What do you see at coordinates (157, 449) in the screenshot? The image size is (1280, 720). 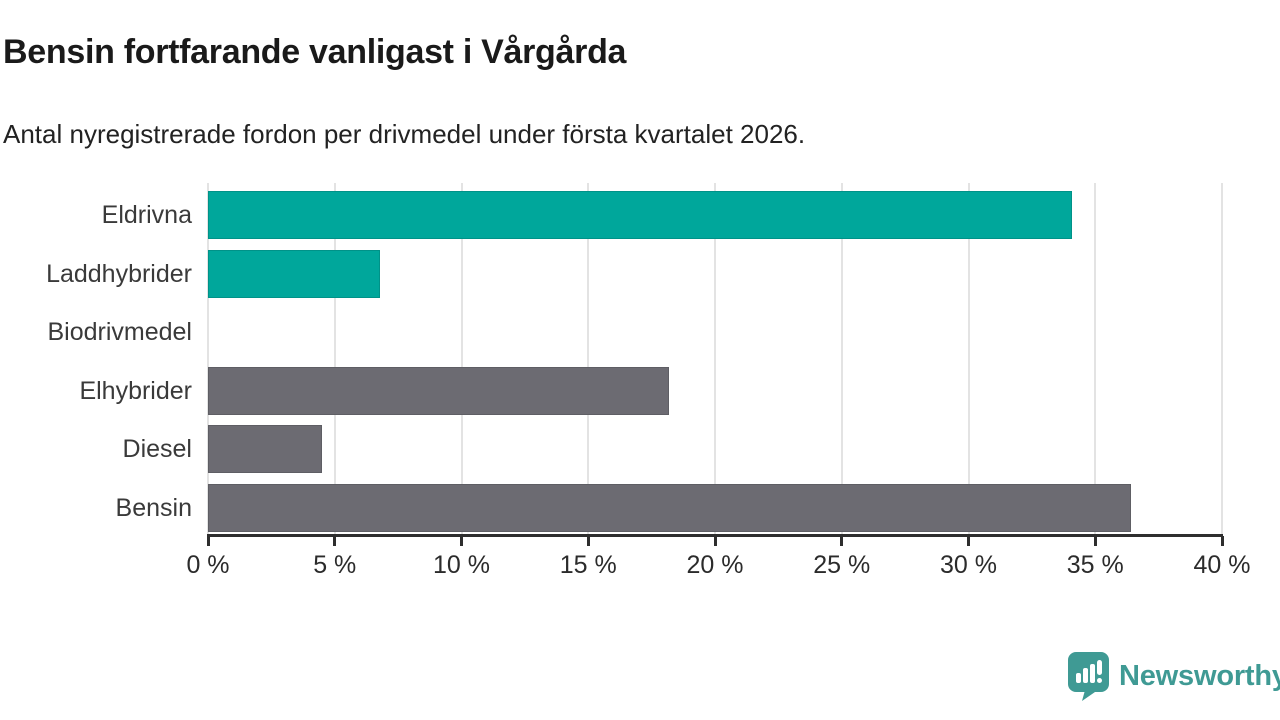 I see `y-axis-label-diesel: Diesel` at bounding box center [157, 449].